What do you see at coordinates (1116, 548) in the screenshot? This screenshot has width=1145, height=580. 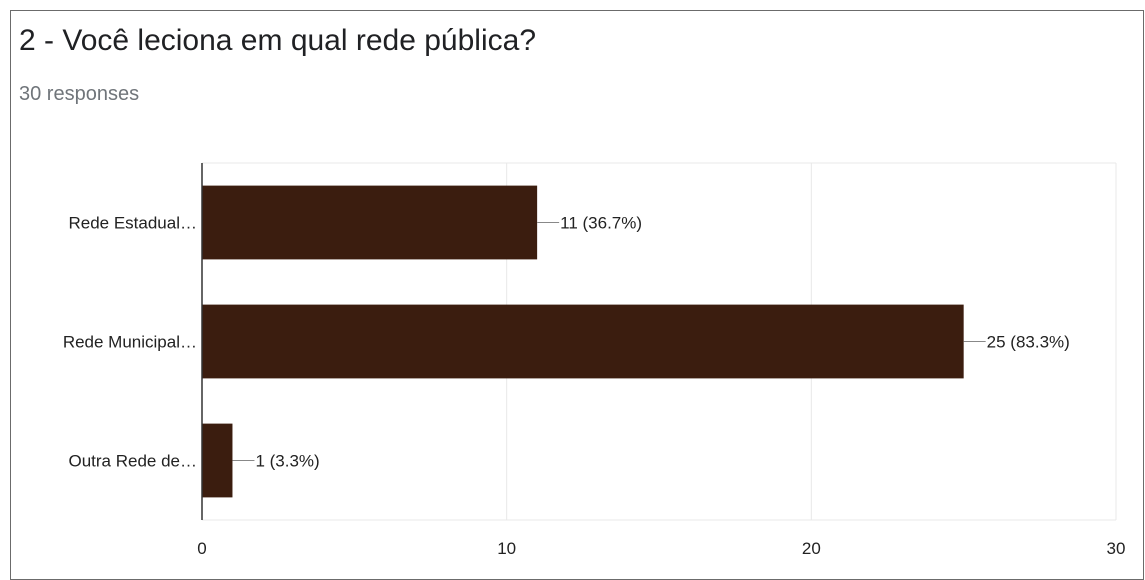 I see `x-tick-label-3: 30` at bounding box center [1116, 548].